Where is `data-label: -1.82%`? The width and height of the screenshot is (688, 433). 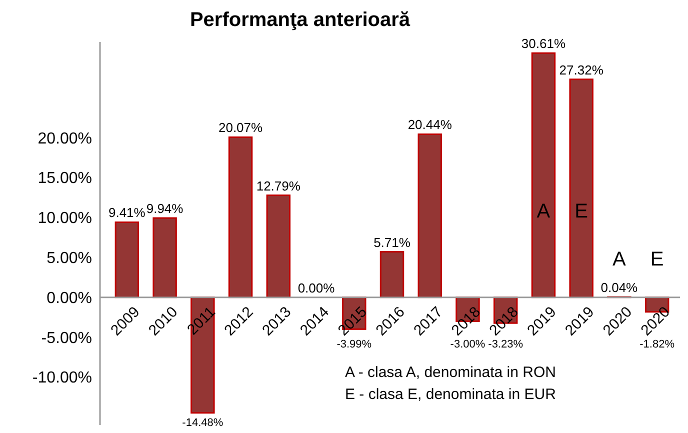
data-label: -1.82% is located at coordinates (657, 344).